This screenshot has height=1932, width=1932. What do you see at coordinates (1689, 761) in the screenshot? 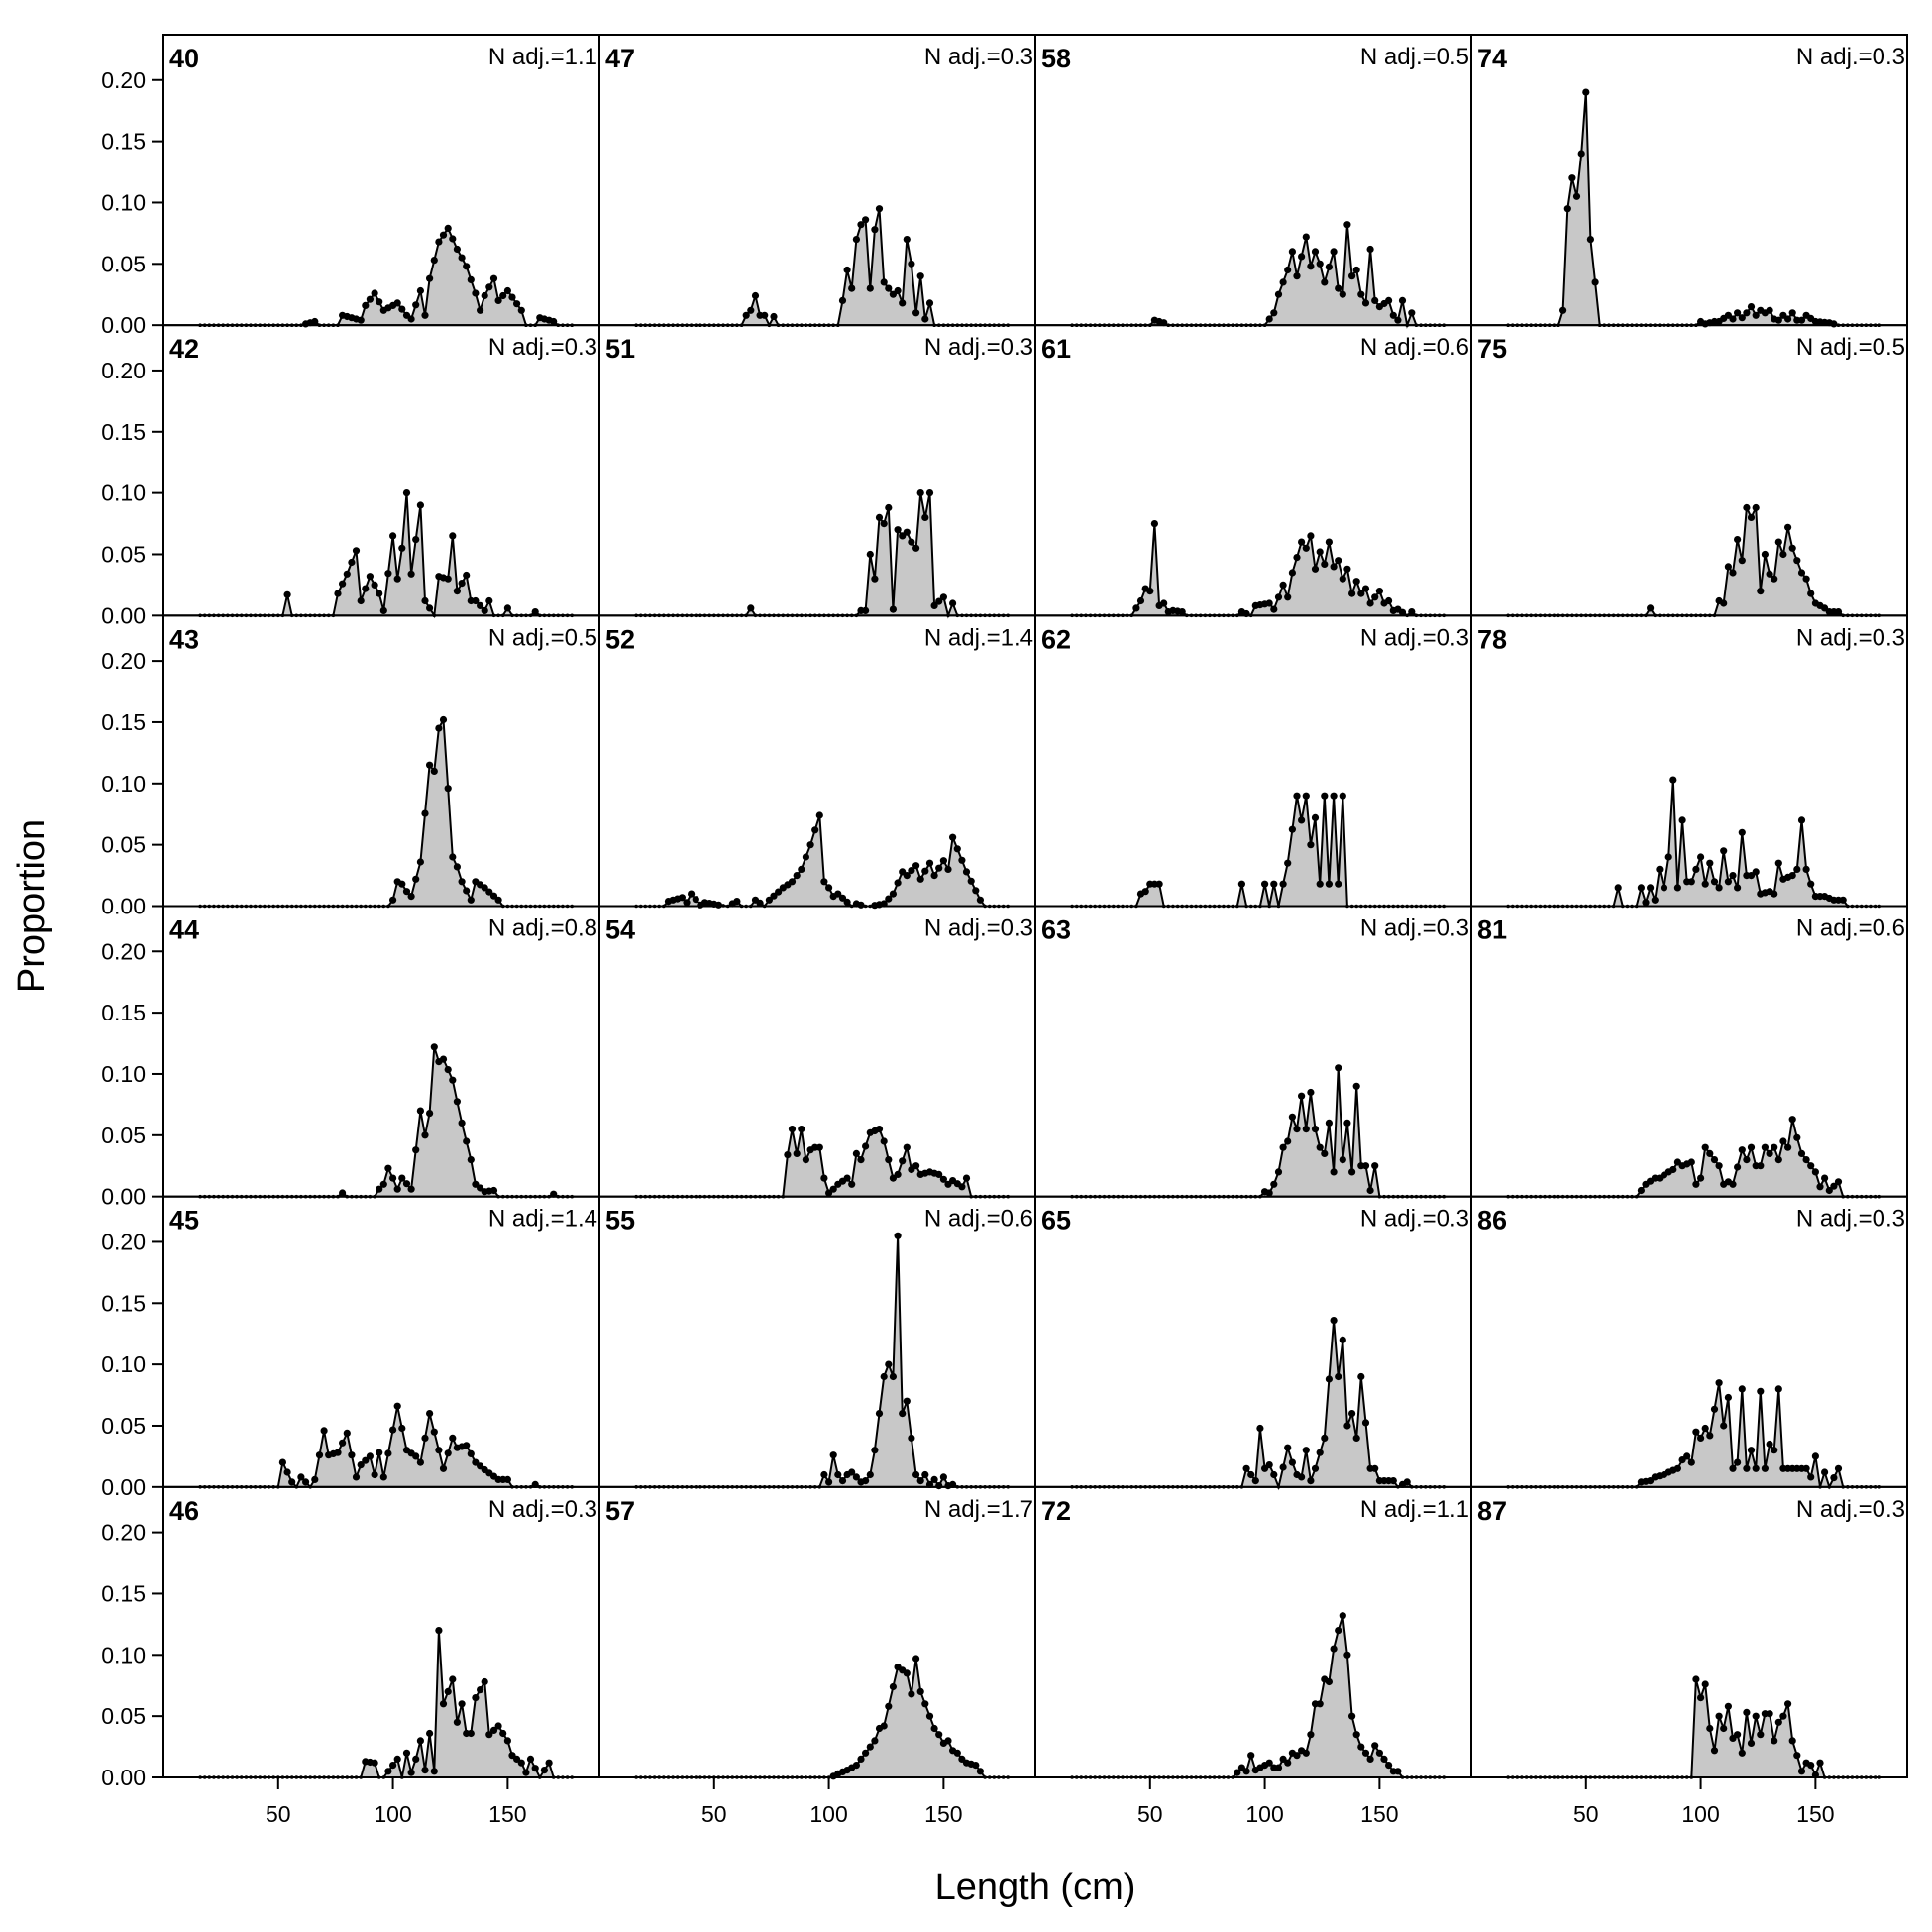
I see `panel-78: 78 N adj.=0.3` at bounding box center [1689, 761].